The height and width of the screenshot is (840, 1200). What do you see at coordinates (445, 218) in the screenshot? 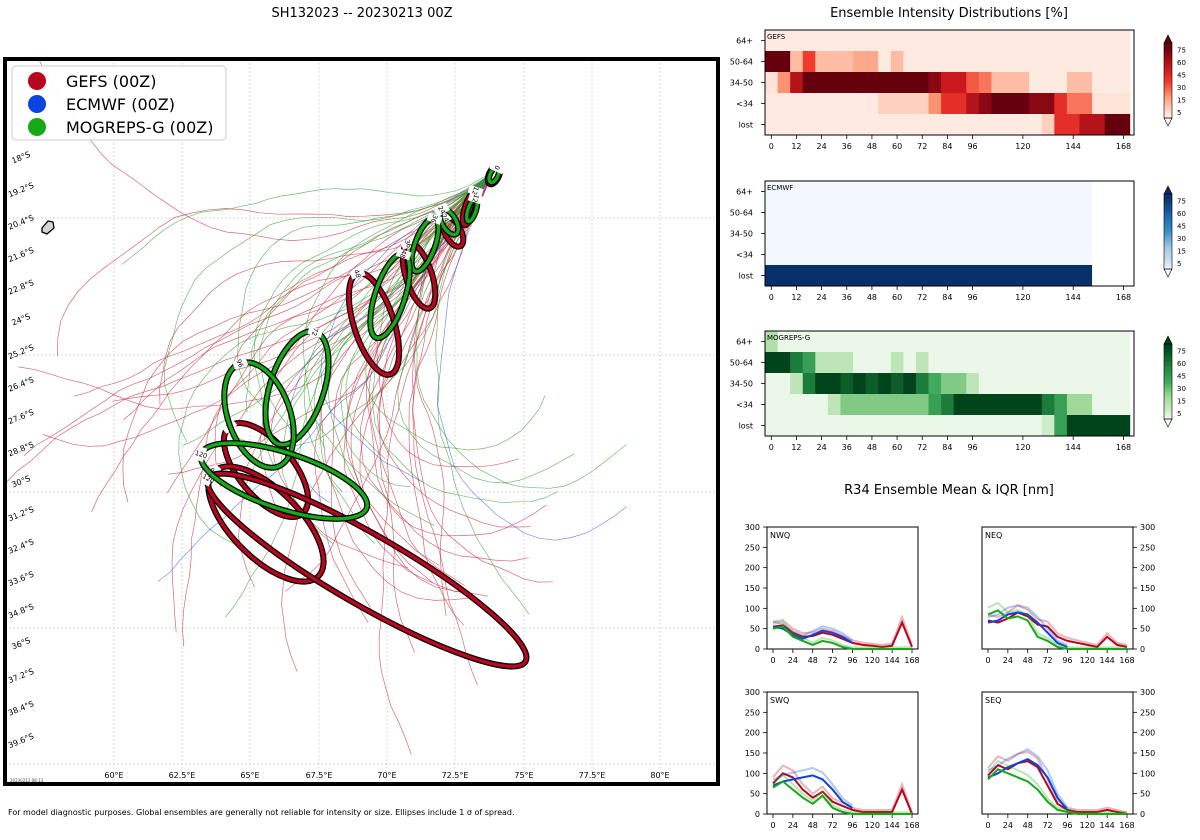
I see `ellipse-hour-label: 24` at bounding box center [445, 218].